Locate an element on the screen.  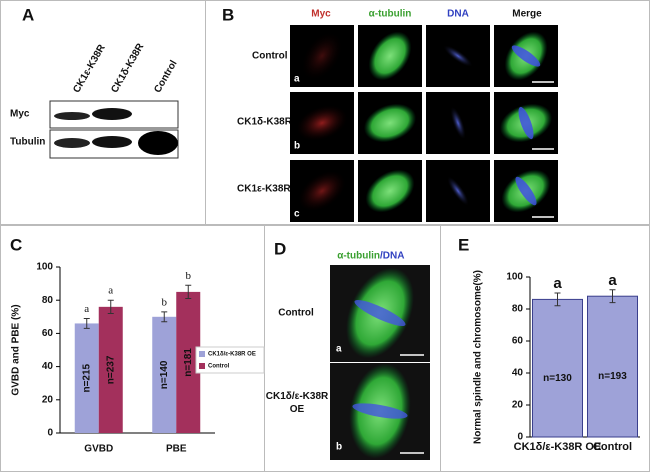
row-label: CK1δ/ε-K38R OE is located at coordinates (297, 403).